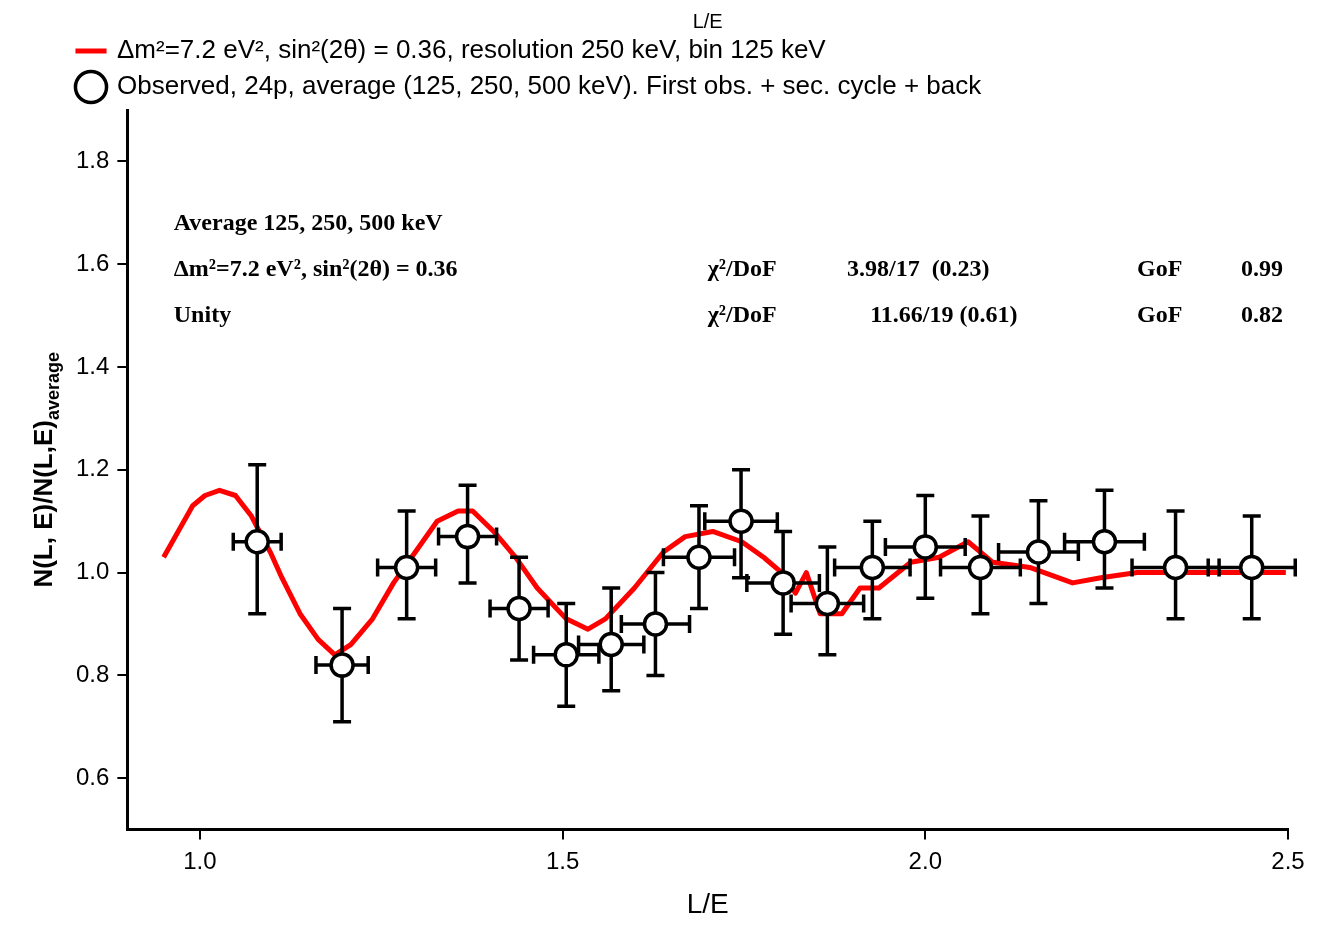  I want to click on annotation: Unity, so click(202, 314).